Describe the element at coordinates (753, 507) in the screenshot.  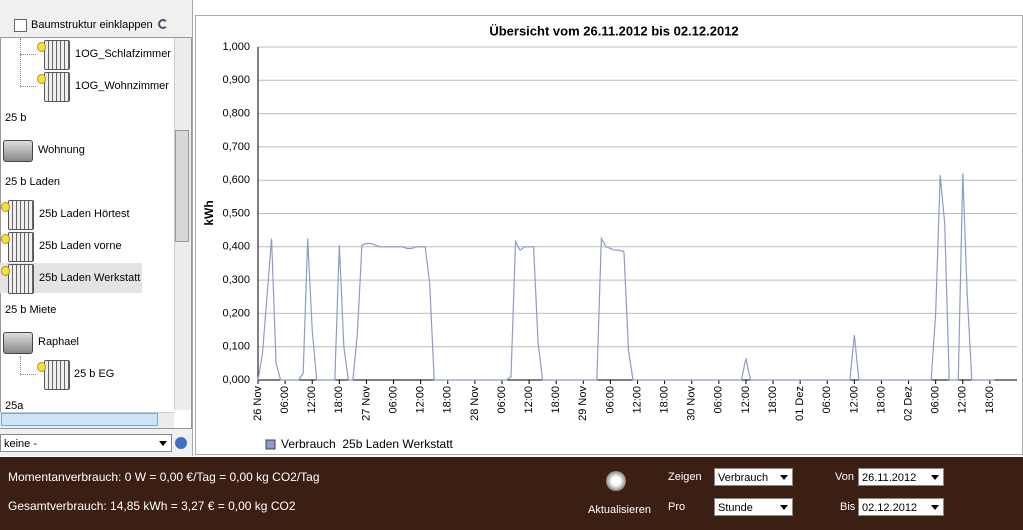
I see `per-select: Stunde` at that location.